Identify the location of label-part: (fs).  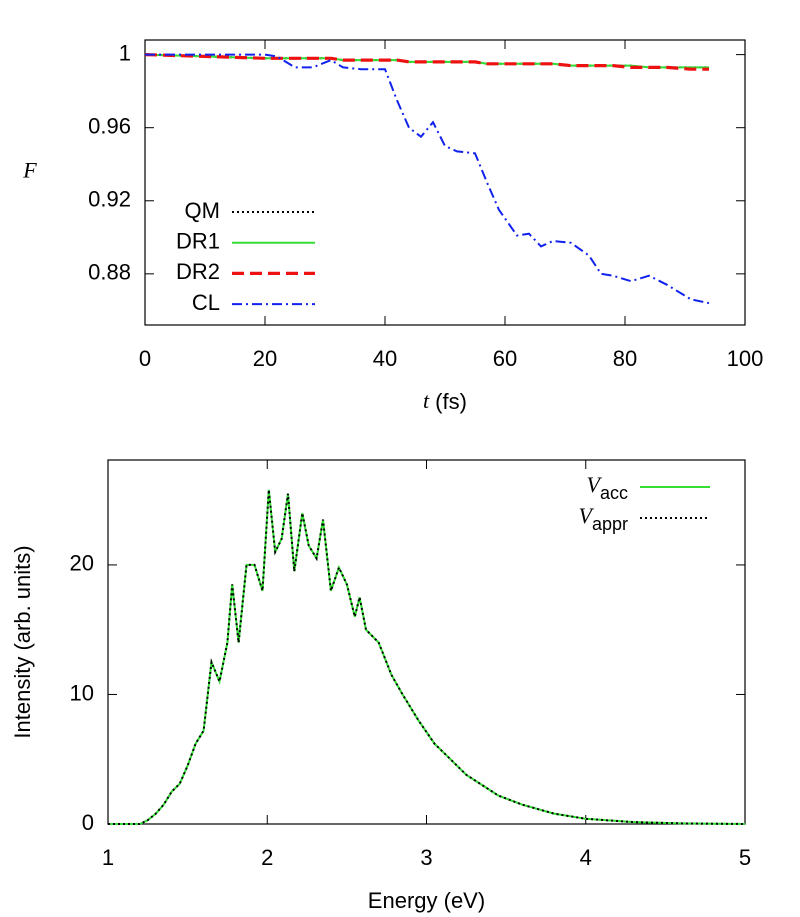
(451, 401).